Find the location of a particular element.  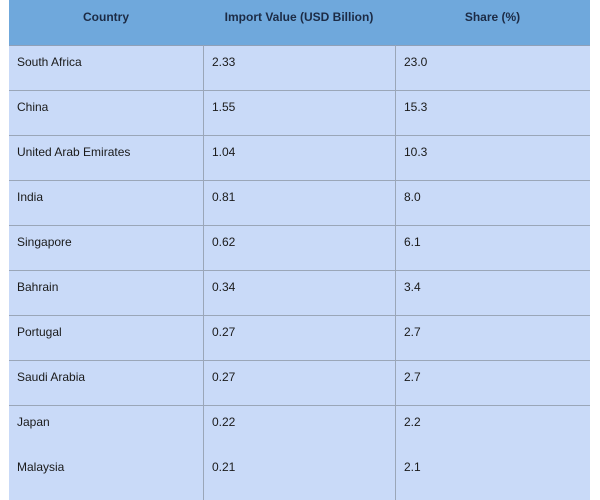

cell-share: 15.3 is located at coordinates (416, 107).